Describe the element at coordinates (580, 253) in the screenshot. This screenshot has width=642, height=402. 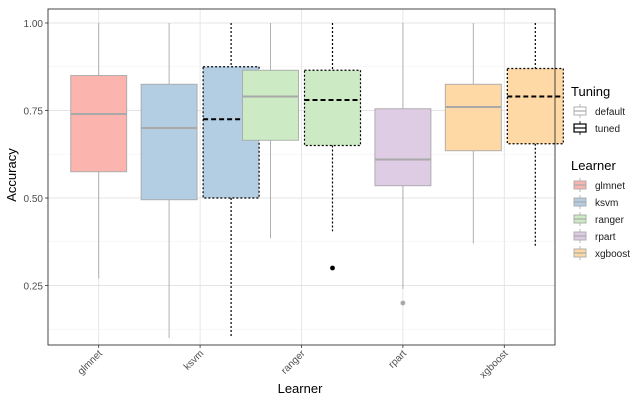
I see `learner-legend-key-xgboost` at that location.